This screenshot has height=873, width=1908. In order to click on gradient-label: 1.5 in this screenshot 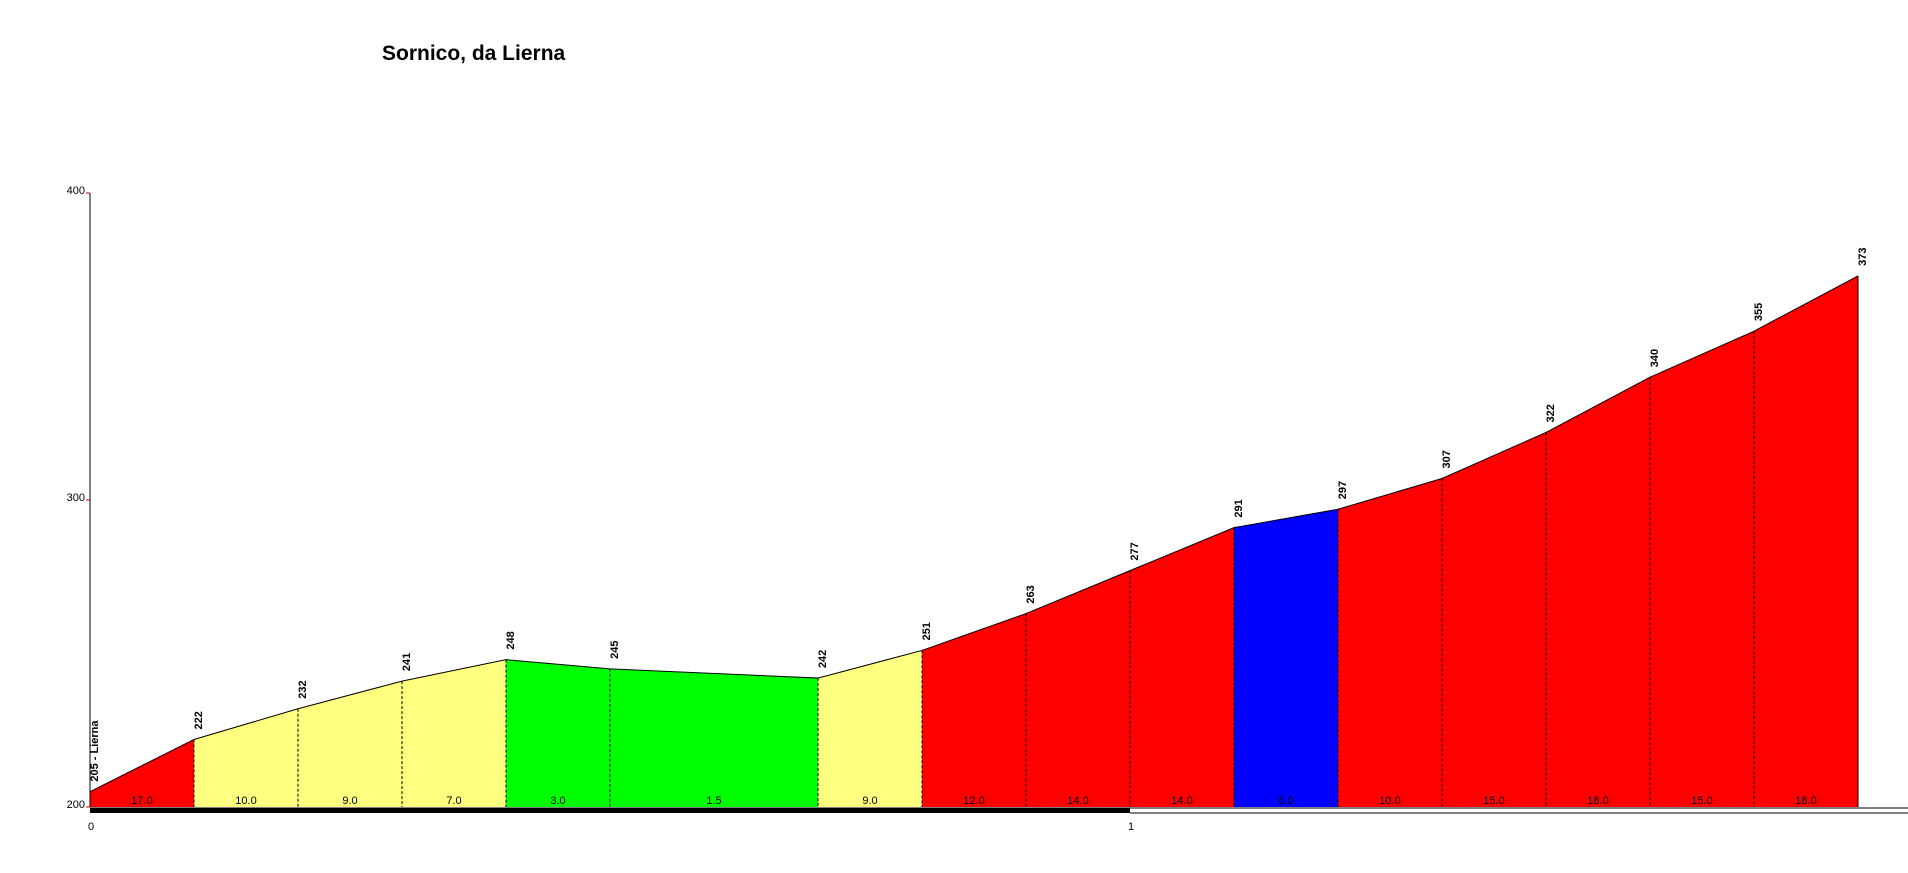, I will do `click(713, 801)`.